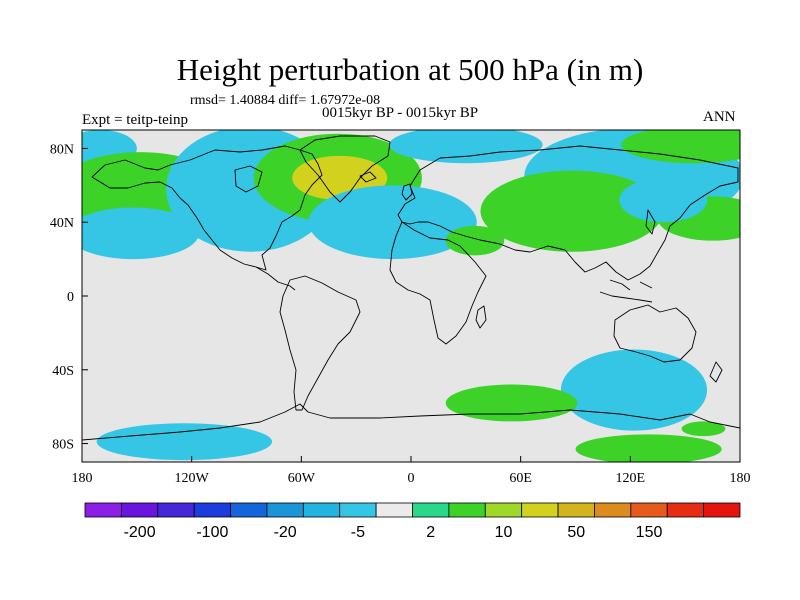 This screenshot has width=800, height=600. Describe the element at coordinates (407, 192) in the screenshot. I see `uk-coast` at that location.